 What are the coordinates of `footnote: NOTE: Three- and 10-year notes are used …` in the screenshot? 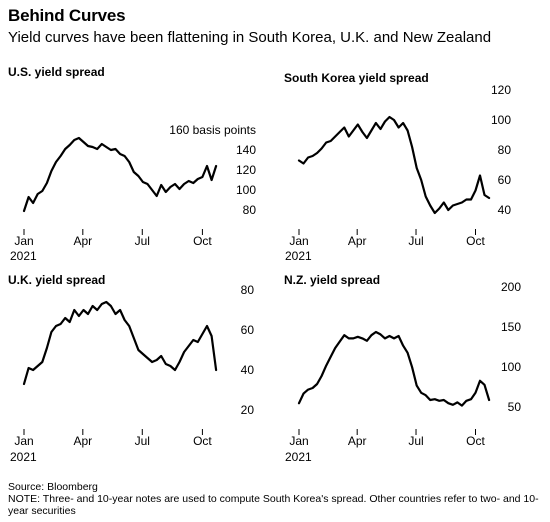 It's located at (273, 505).